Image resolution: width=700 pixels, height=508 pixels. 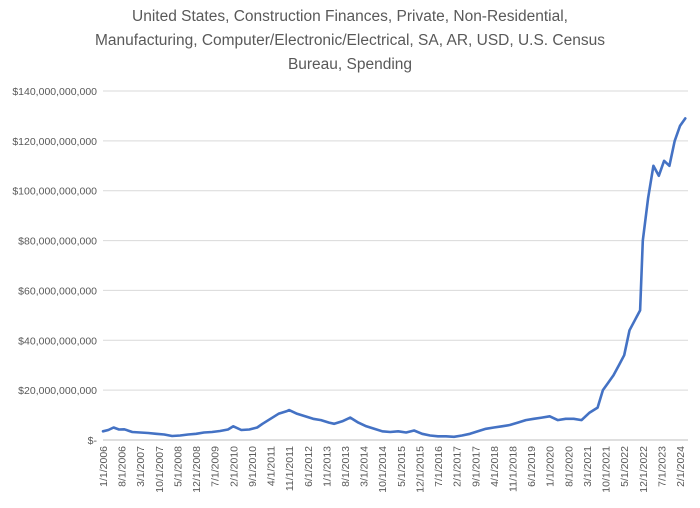 I want to click on chart-title-line-3: Bureau, Spending, so click(x=350, y=64).